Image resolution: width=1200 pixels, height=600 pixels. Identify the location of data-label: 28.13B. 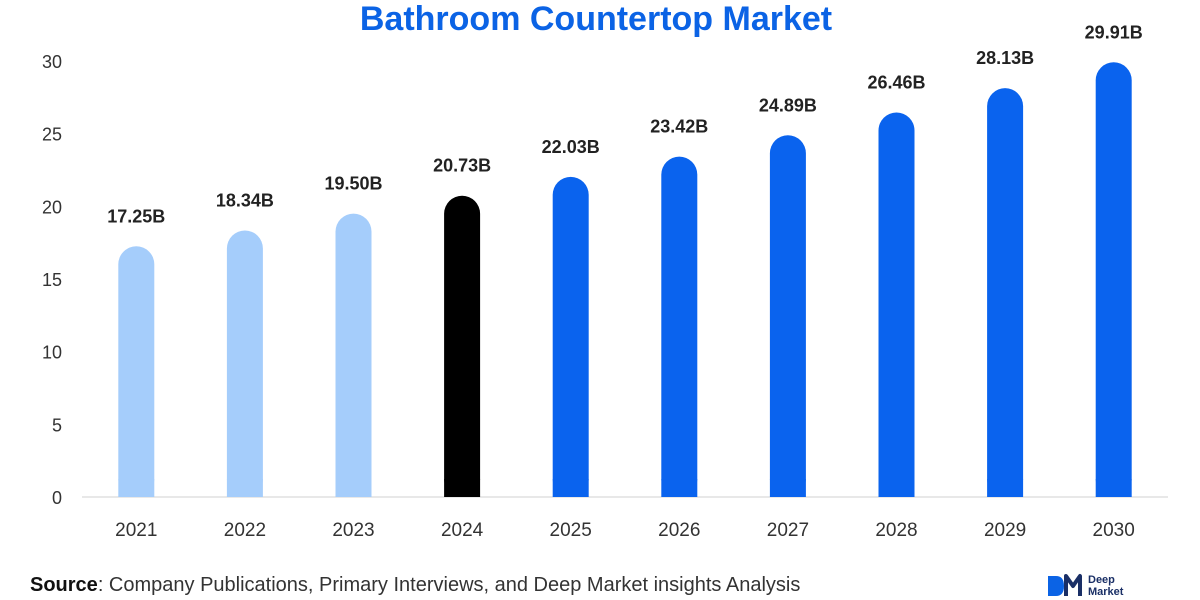
(1005, 58).